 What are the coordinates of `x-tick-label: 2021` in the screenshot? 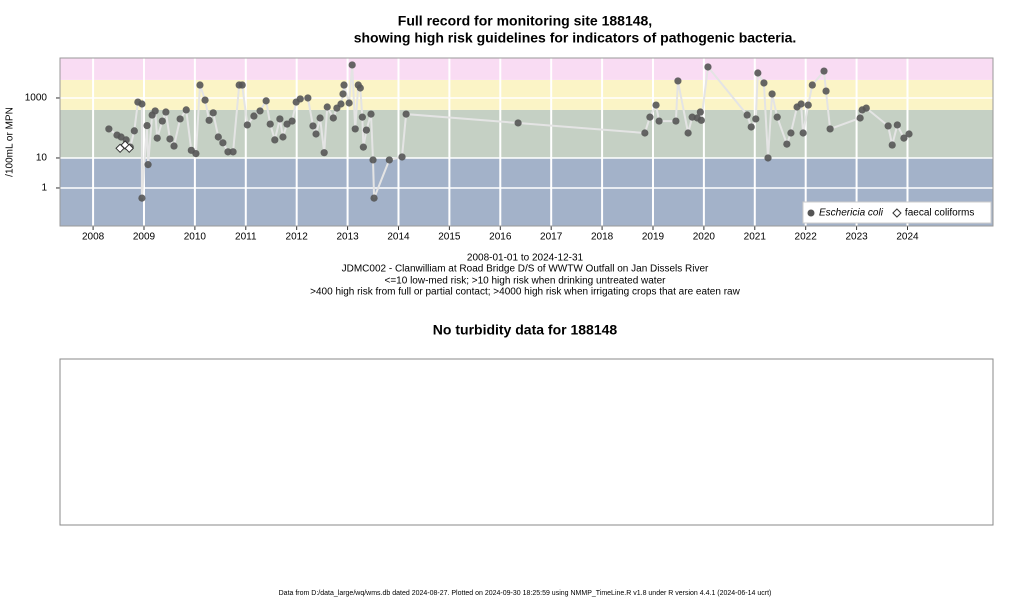 It's located at (755, 237).